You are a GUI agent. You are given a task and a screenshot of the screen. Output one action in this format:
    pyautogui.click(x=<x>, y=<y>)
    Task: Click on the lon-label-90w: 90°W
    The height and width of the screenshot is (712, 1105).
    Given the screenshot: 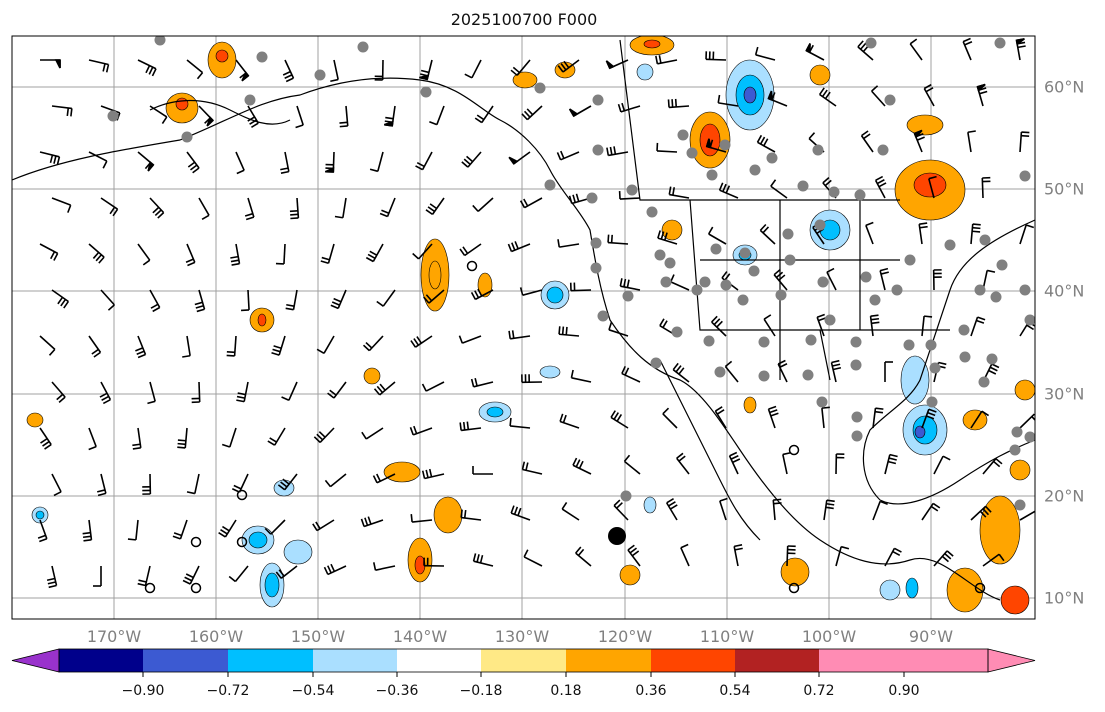 What is the action you would take?
    pyautogui.click(x=931, y=636)
    